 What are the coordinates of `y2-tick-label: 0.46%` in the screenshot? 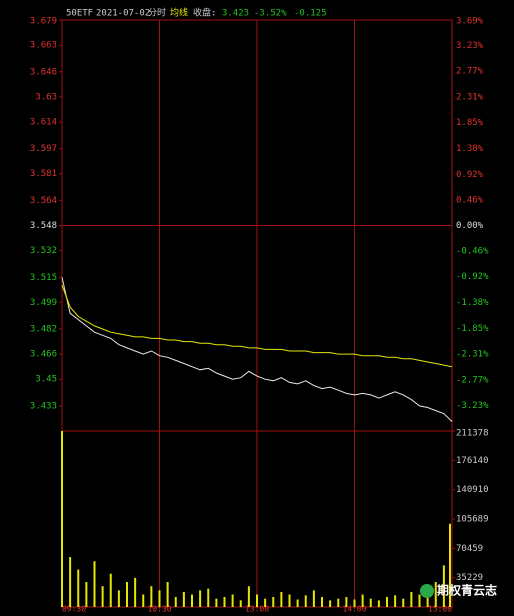 It's located at (470, 200).